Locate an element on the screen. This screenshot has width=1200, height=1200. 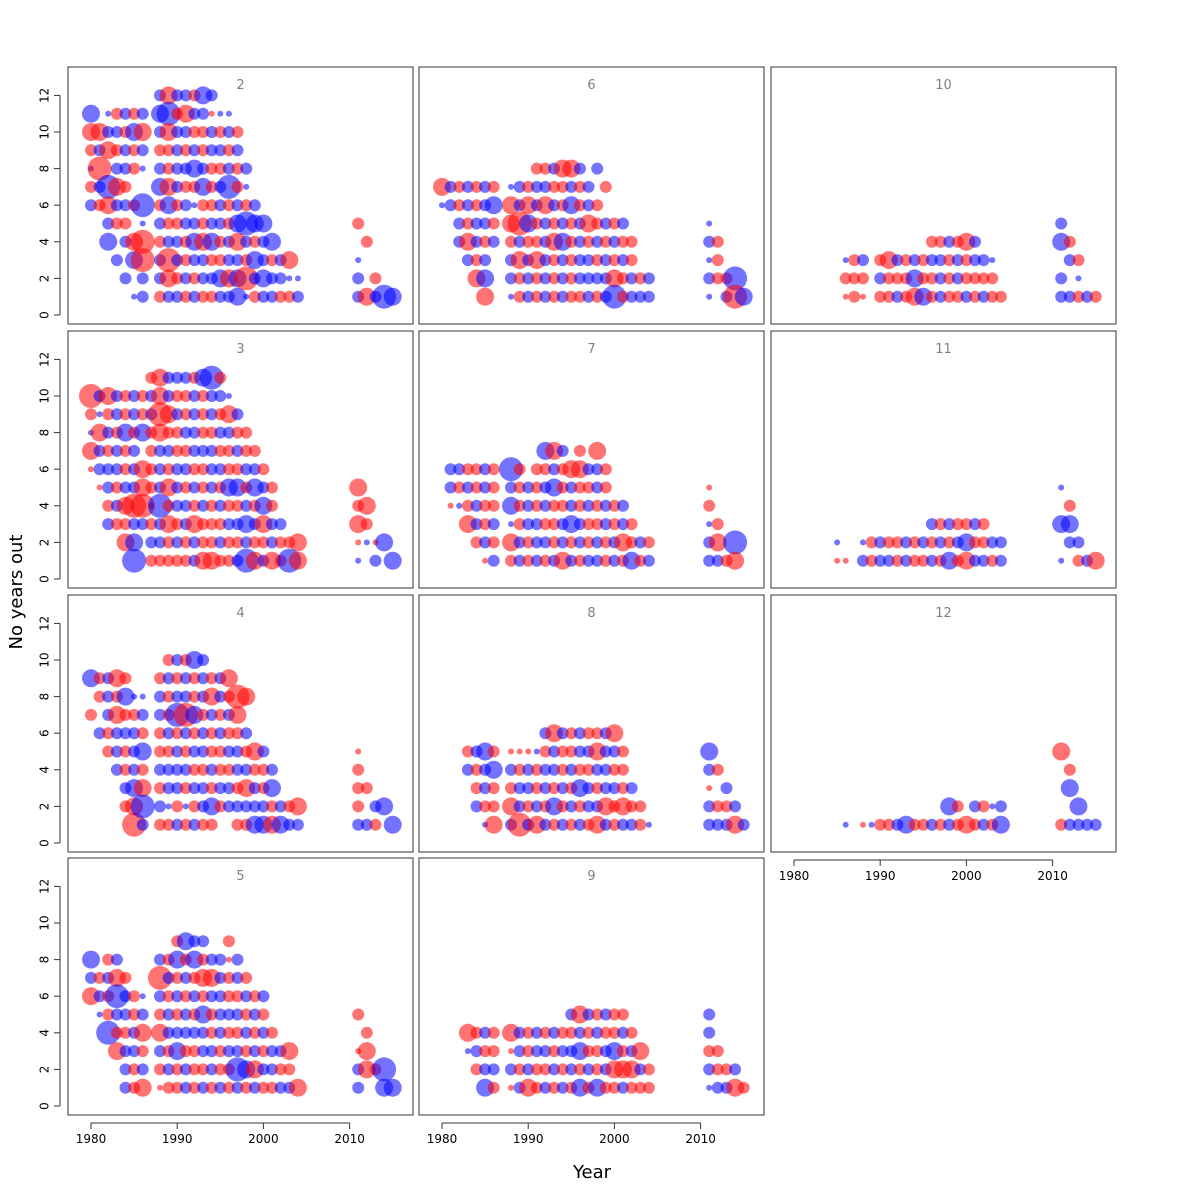
x-axis: 1980 1990 2000 2010 is located at coordinates (923, 871).